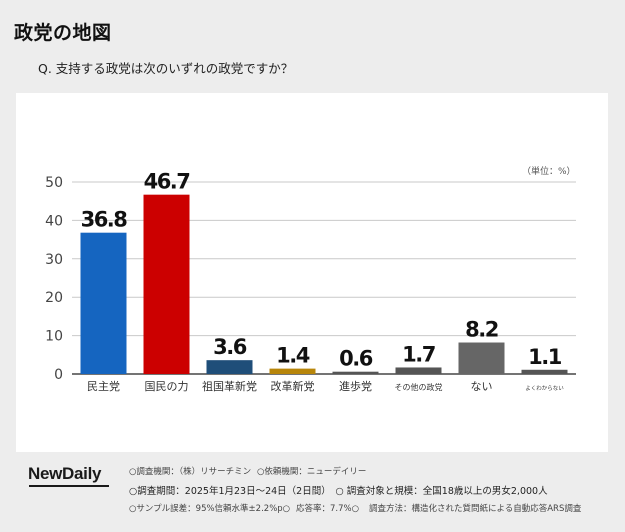 The width and height of the screenshot is (625, 532). What do you see at coordinates (544, 388) in the screenshot?
I see `category-label: よくわからない` at bounding box center [544, 388].